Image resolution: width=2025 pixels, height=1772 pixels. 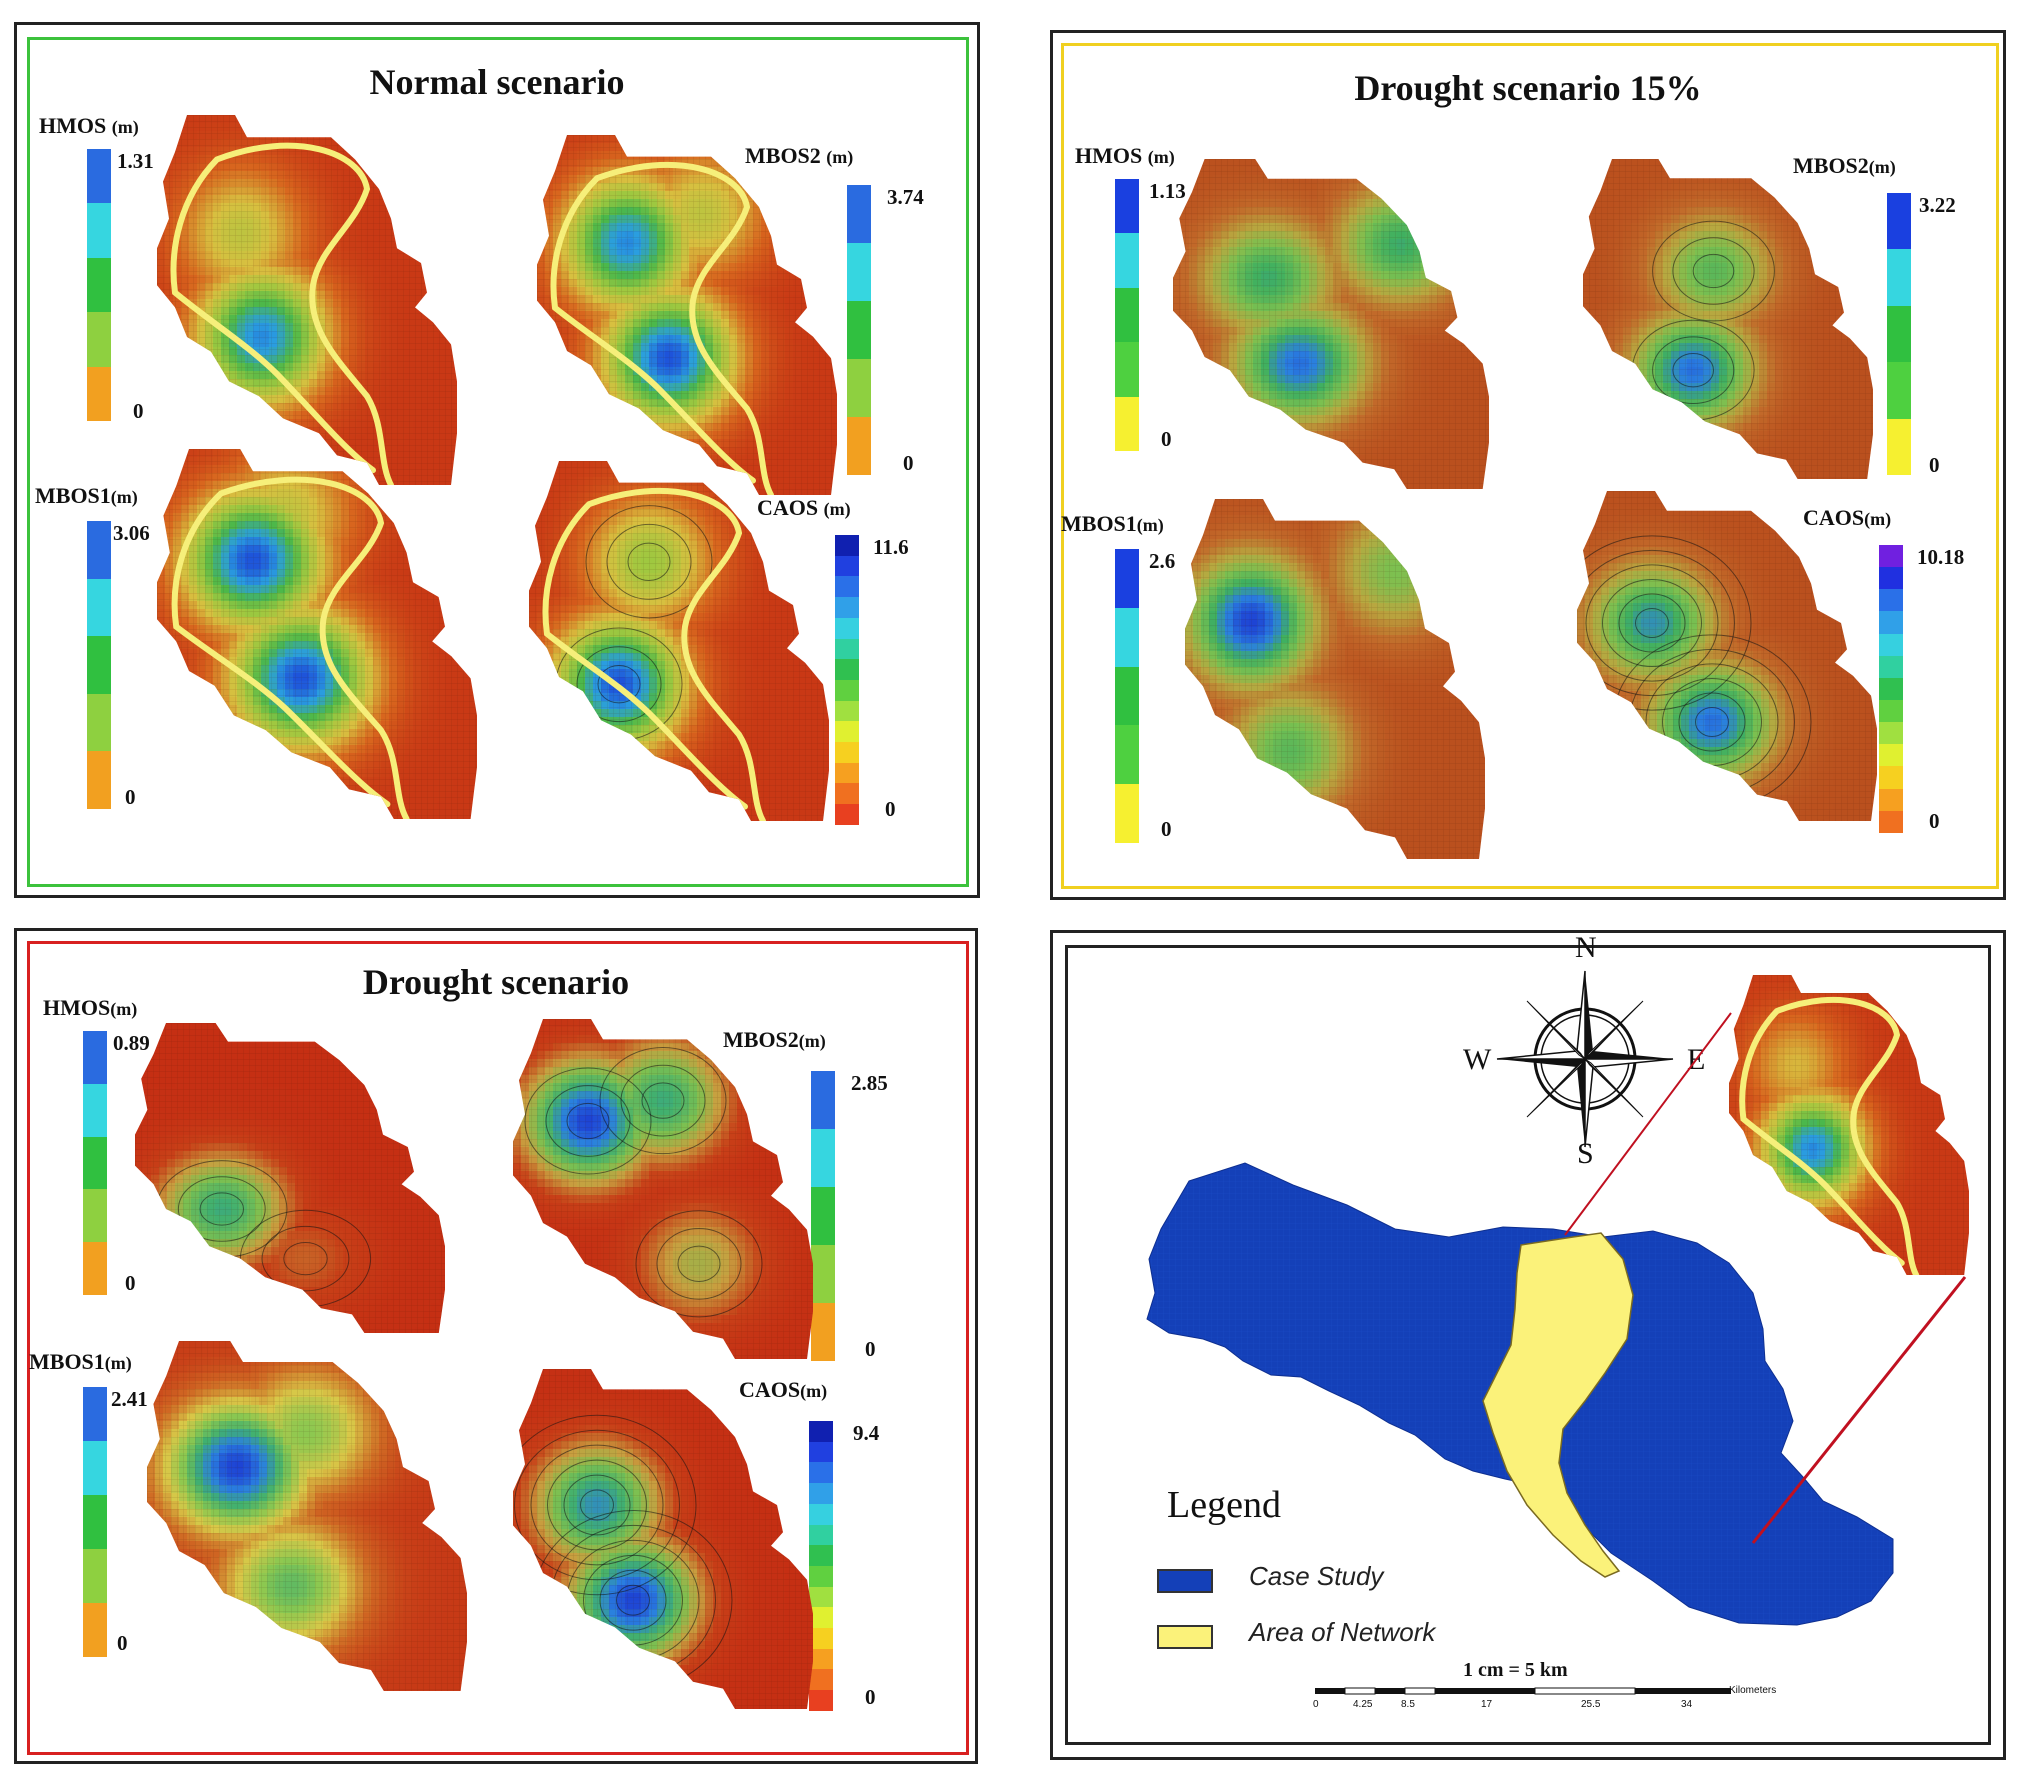 What do you see at coordinates (1844, 166) in the screenshot?
I see `drought15-mbos2-label: MBOS2(m)` at bounding box center [1844, 166].